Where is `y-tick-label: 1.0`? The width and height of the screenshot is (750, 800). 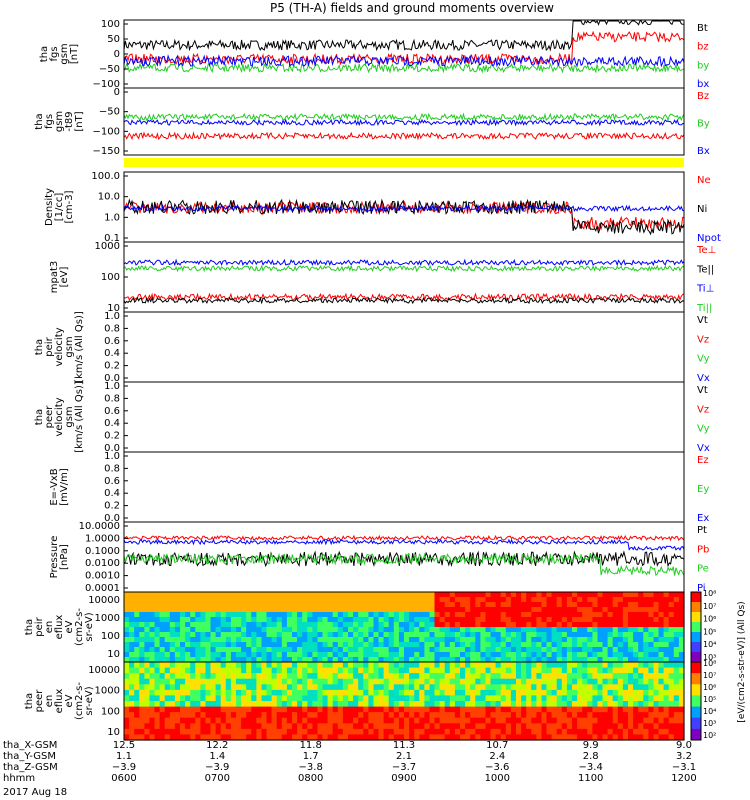 y-tick-label: 1.0 is located at coordinates (112, 386).